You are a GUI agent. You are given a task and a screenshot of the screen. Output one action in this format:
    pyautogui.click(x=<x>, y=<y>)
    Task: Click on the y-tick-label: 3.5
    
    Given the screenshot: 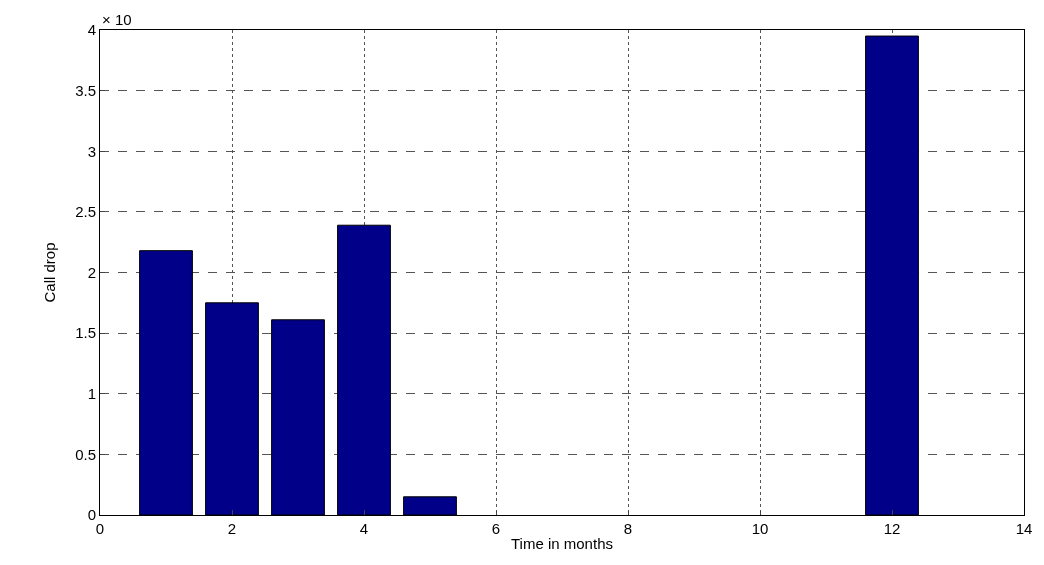 What is the action you would take?
    pyautogui.click(x=85, y=90)
    